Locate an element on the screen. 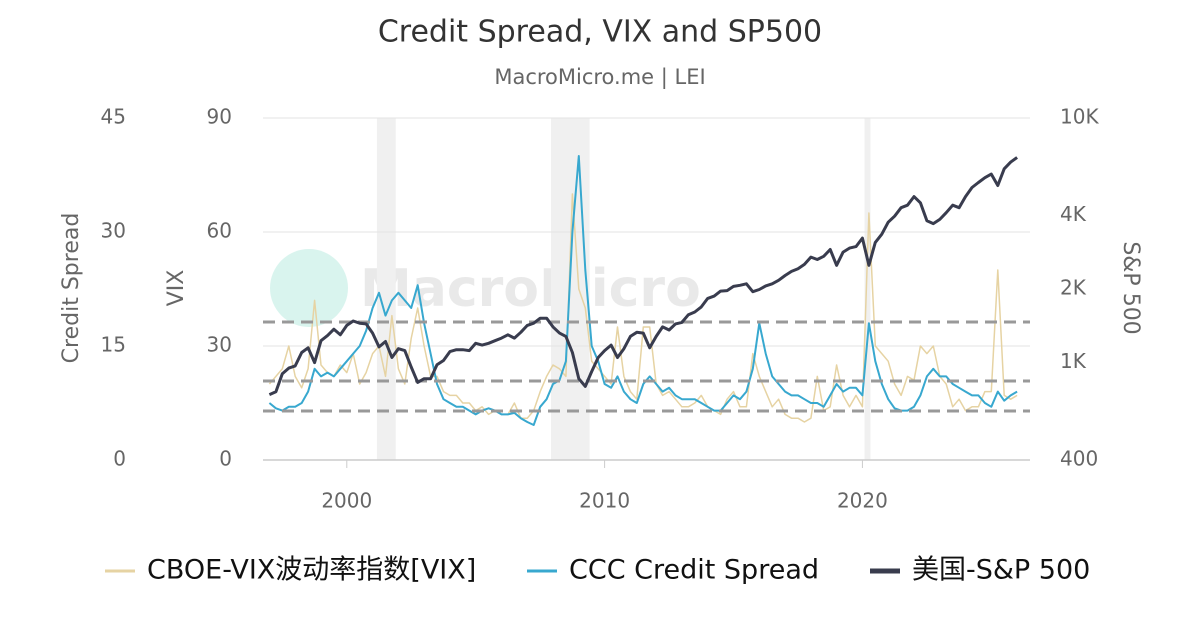 The image size is (1200, 634). chart-title: Credit Spread, VIX and SP500 is located at coordinates (600, 32).